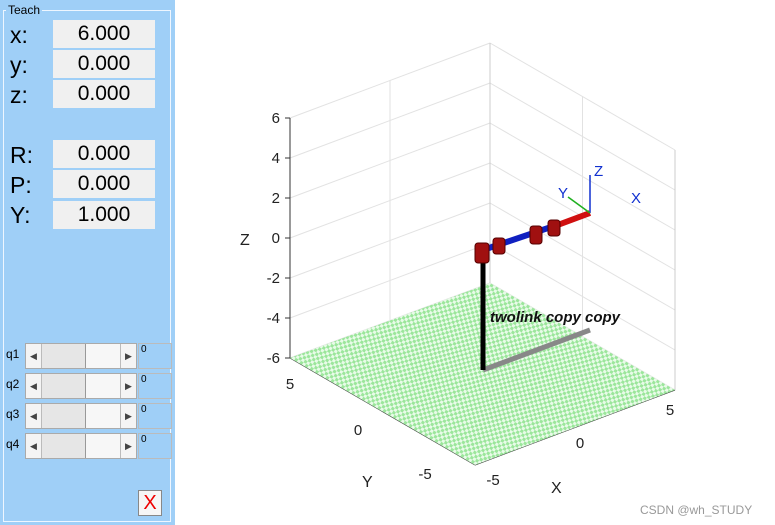 The width and height of the screenshot is (775, 525). I want to click on z-axis-label: Z, so click(245, 240).